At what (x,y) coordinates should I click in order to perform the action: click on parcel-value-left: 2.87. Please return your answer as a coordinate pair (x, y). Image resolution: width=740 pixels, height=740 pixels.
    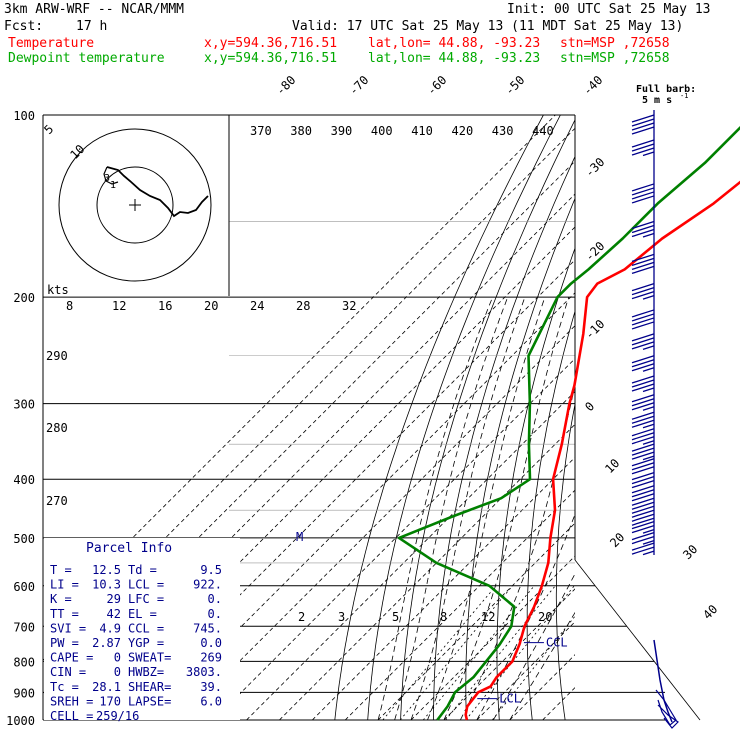
    Looking at the image, I should click on (106, 643).